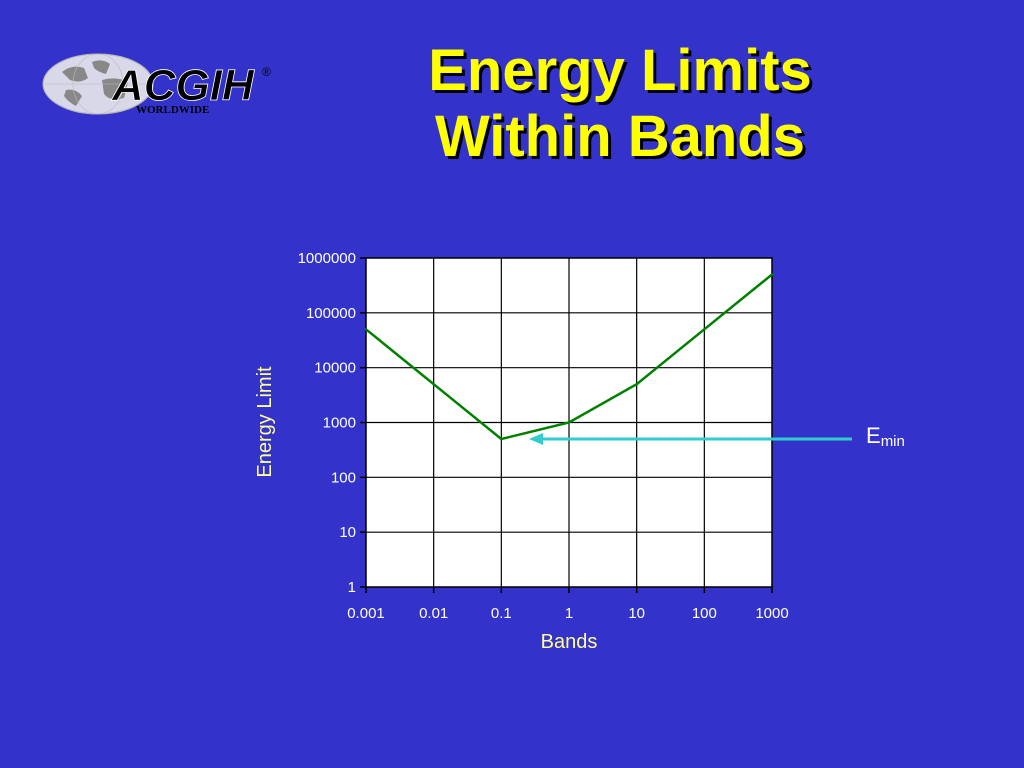  Describe the element at coordinates (327, 258) in the screenshot. I see `y-tick-label: 1000000` at that location.